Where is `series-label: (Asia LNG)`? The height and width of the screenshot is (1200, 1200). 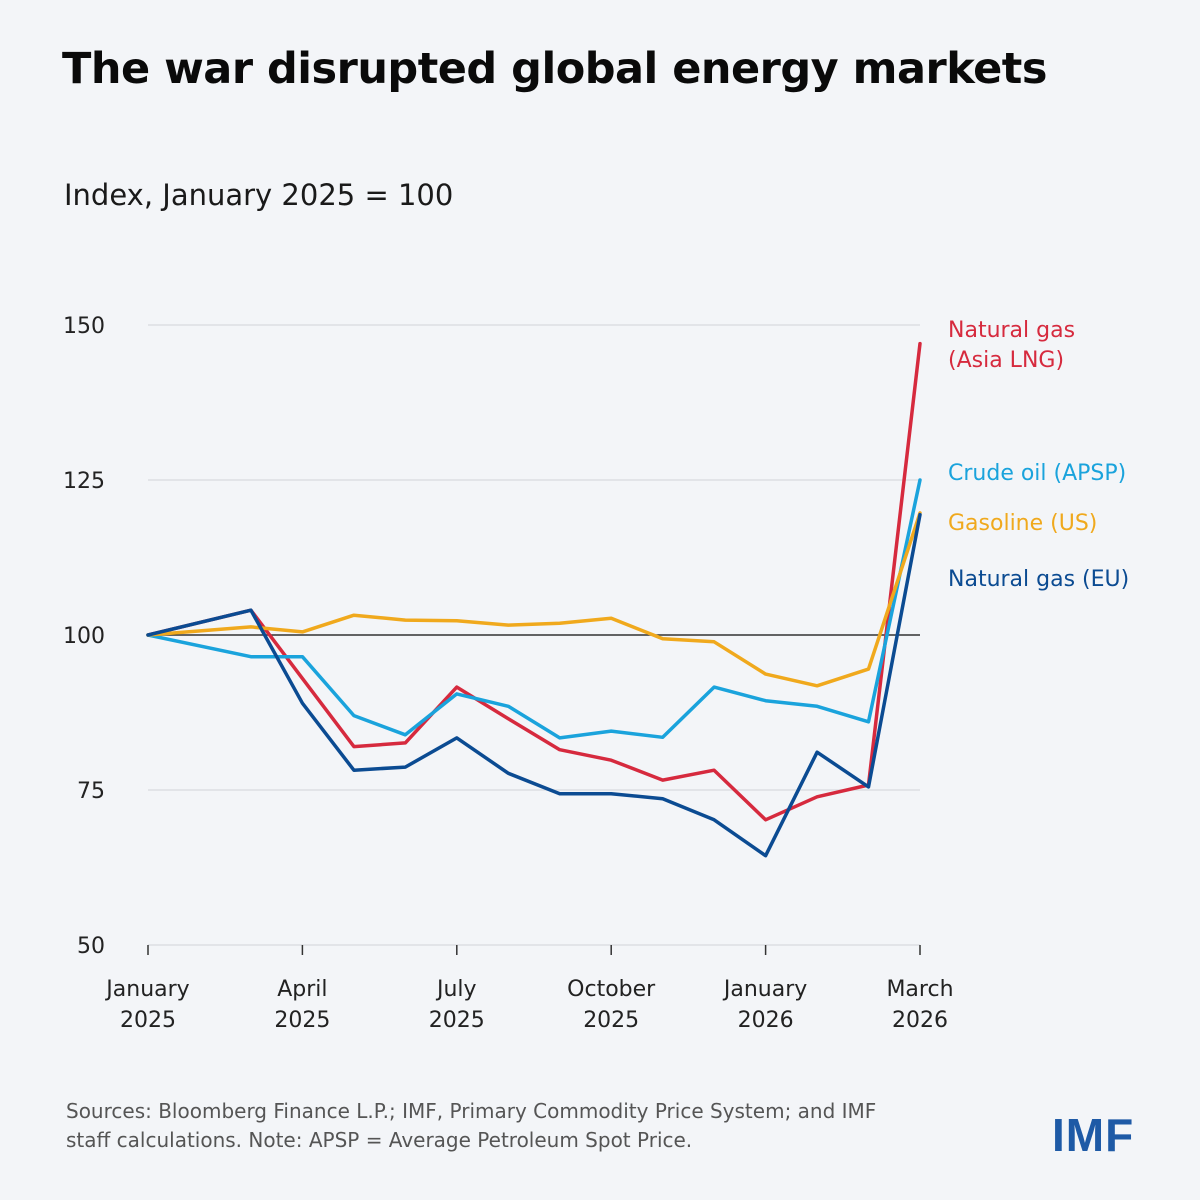
series-label: (Asia LNG) is located at coordinates (1006, 360).